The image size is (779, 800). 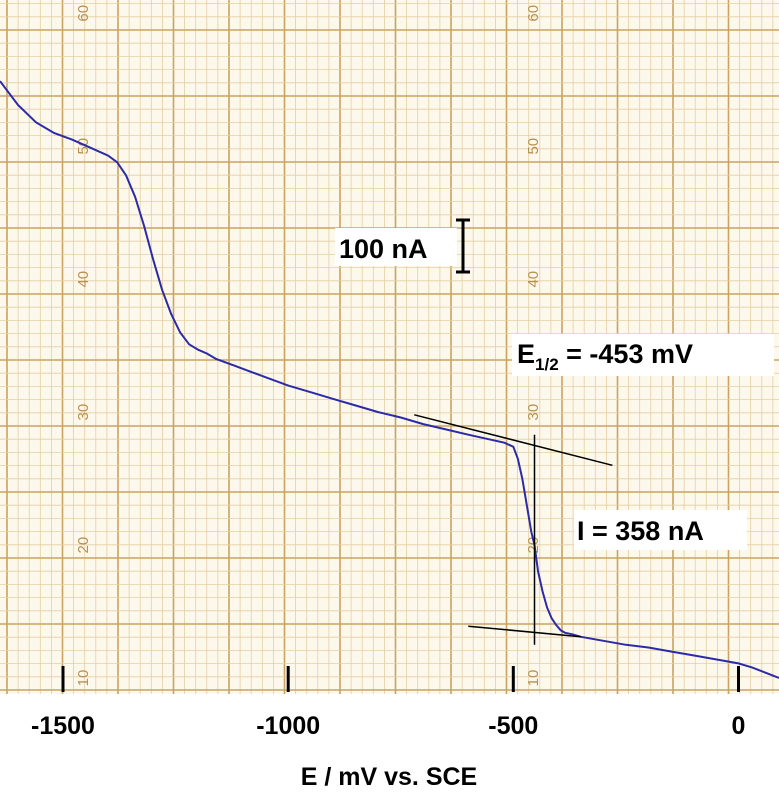 I want to click on lower-tangent-line, so click(x=524, y=631).